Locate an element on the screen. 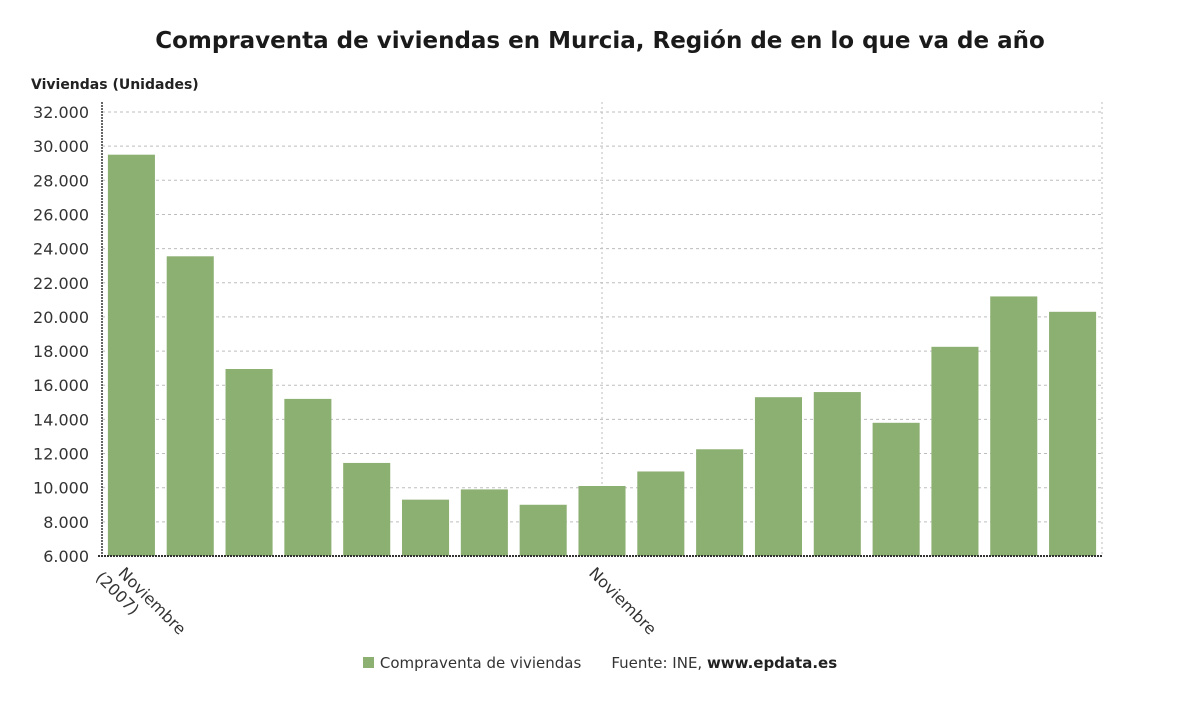  y-tick-label: 14.000 is located at coordinates (61, 419).